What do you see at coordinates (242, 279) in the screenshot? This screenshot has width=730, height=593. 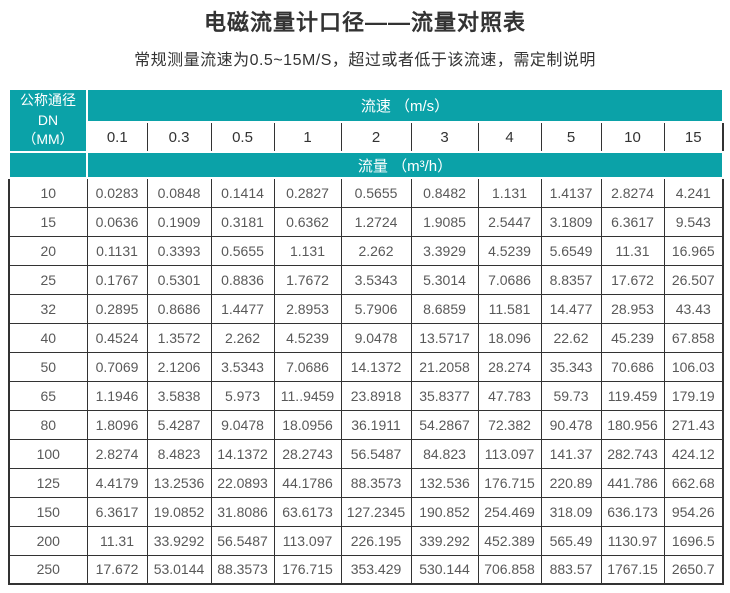 I see `flow-value-cell: 0.8836` at bounding box center [242, 279].